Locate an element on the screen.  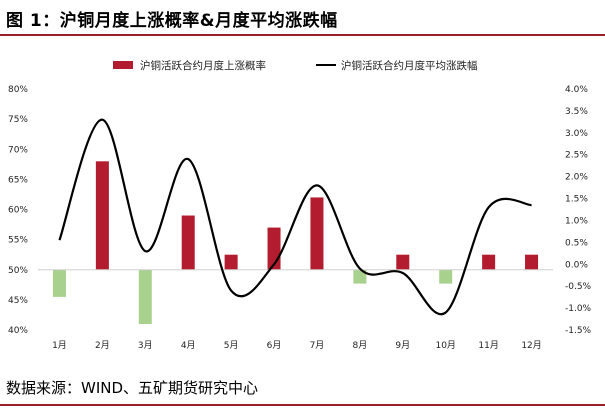
left-tick-label: 75% is located at coordinates (18, 120).